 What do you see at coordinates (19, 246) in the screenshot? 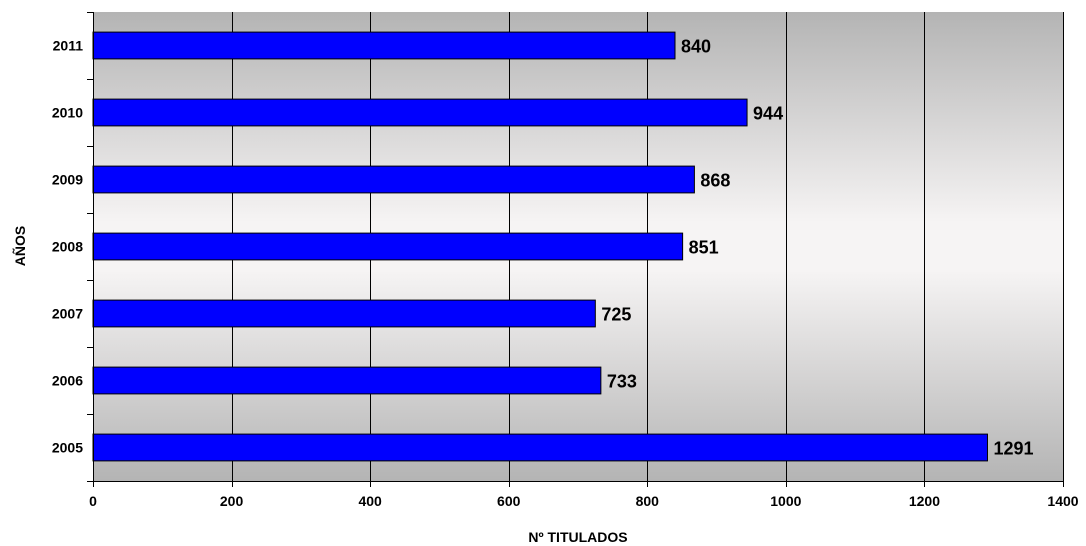
I see `y-axis-title: AÑOS` at bounding box center [19, 246].